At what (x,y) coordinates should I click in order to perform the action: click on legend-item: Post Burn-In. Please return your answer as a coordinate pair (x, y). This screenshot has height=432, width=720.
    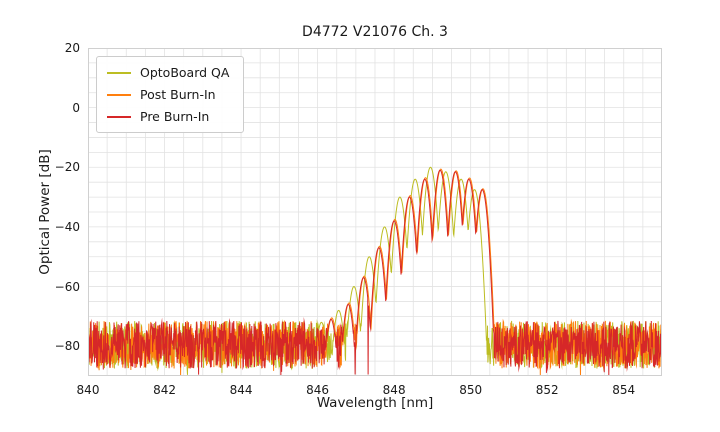
    Looking at the image, I should click on (168, 94).